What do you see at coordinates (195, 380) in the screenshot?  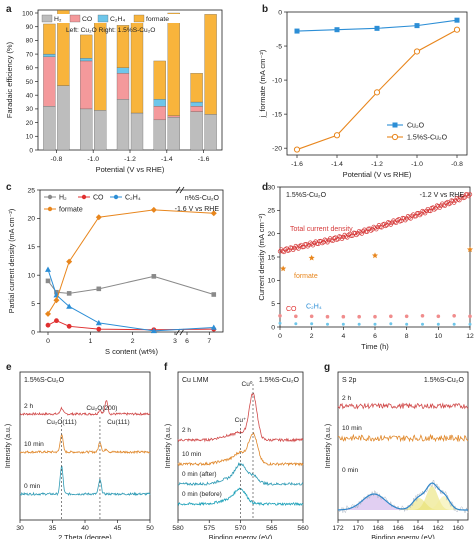 I see `panel-title: Cu LMM` at bounding box center [195, 380].